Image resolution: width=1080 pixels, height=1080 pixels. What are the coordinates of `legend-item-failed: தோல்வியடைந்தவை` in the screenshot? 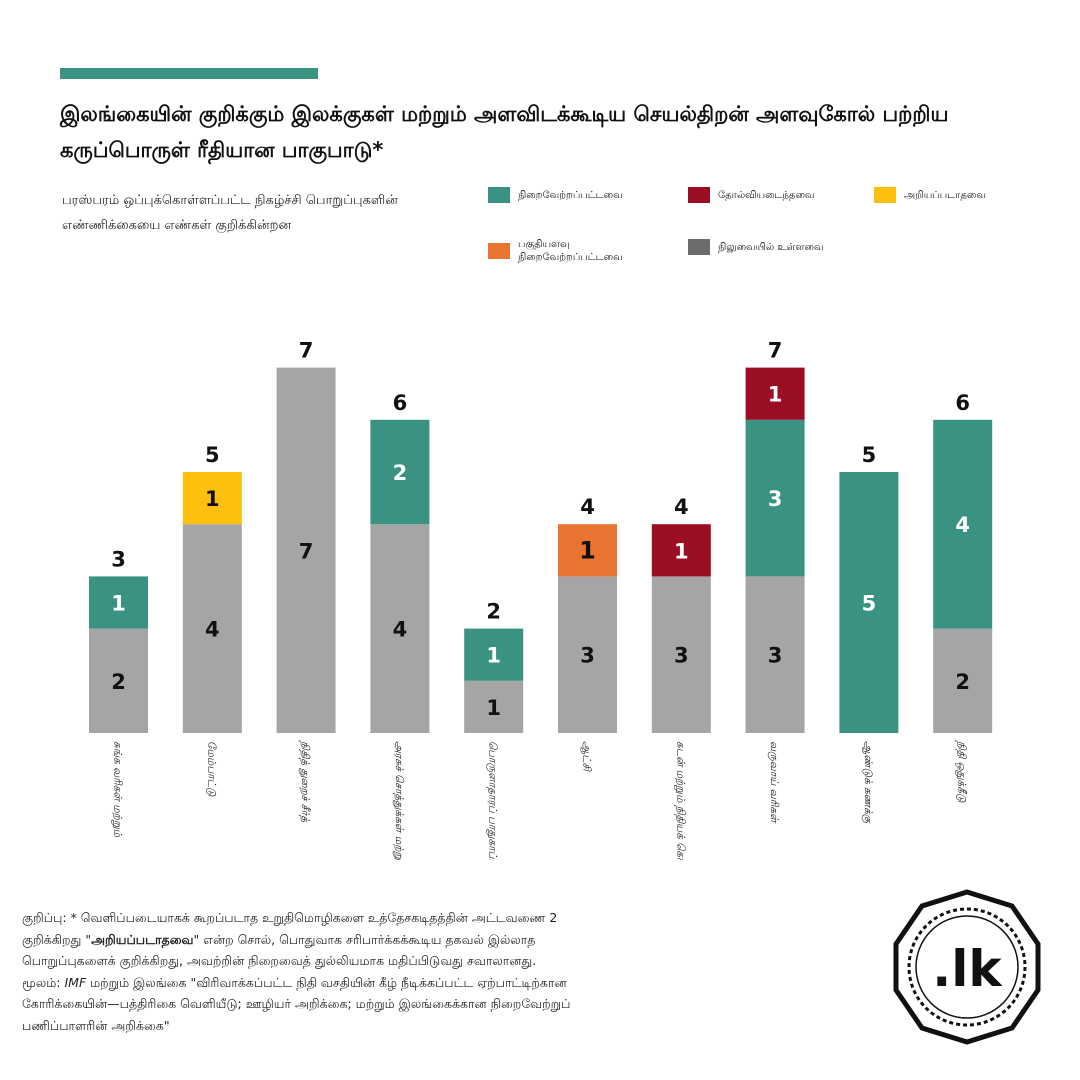 It's located at (751, 195).